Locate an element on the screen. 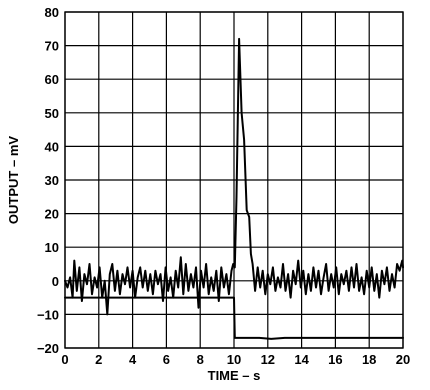 This screenshot has height=390, width=430. y-tick-label: 50 is located at coordinates (52, 113).